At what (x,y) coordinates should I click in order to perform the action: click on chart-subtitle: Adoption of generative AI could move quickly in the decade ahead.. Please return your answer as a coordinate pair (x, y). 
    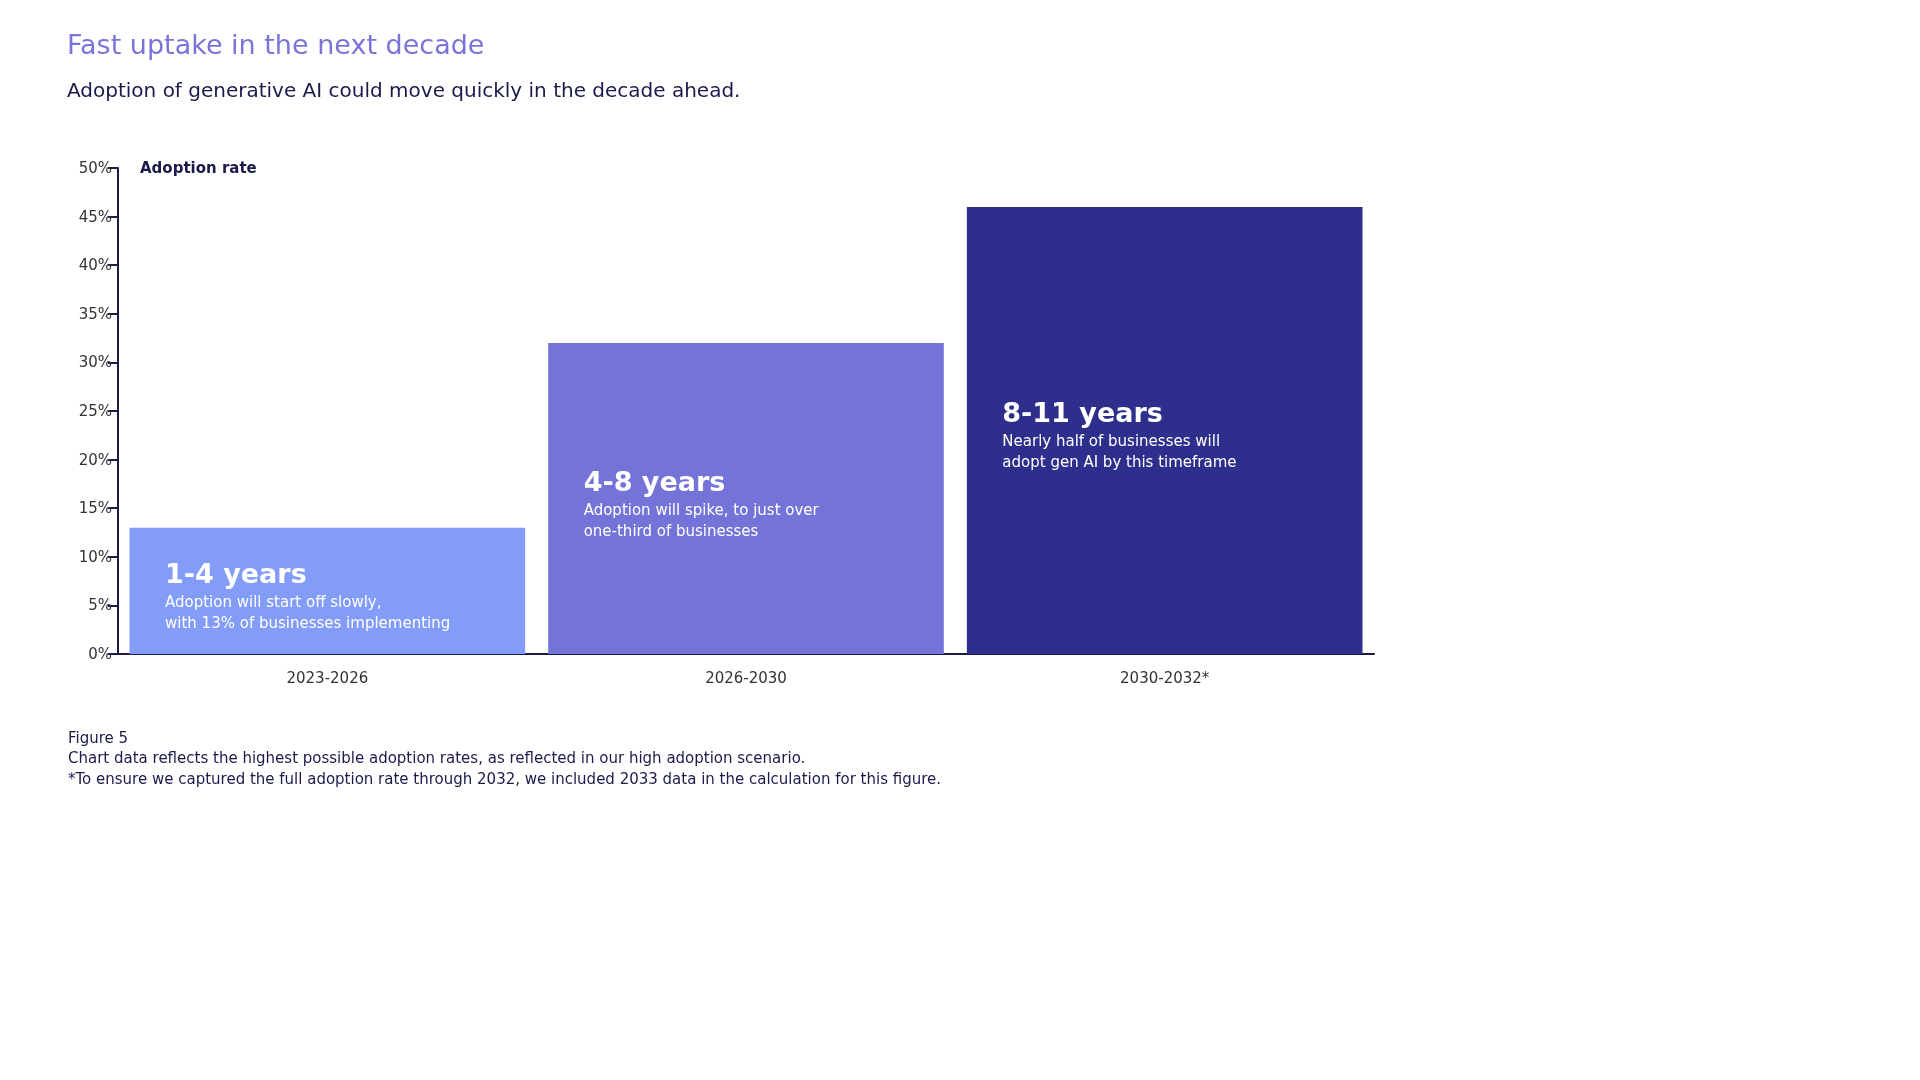
    Looking at the image, I should click on (404, 90).